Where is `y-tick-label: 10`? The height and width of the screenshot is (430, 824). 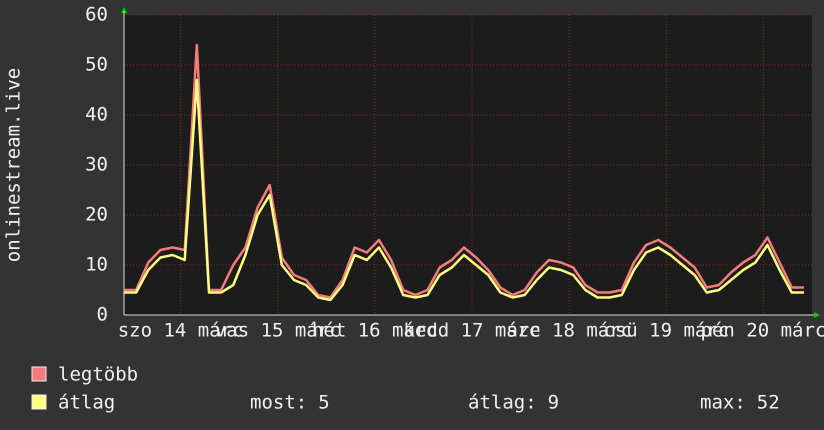 y-tick-label: 10 is located at coordinates (96, 265).